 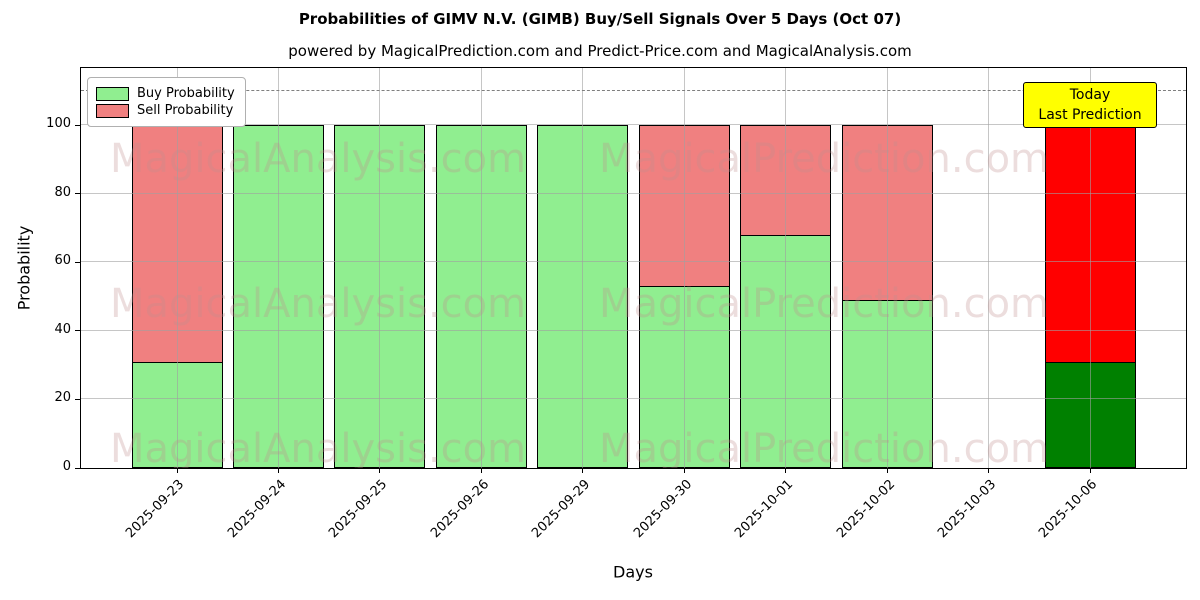 I want to click on today-annotation-line2: Last Prediction, so click(x=1090, y=115).